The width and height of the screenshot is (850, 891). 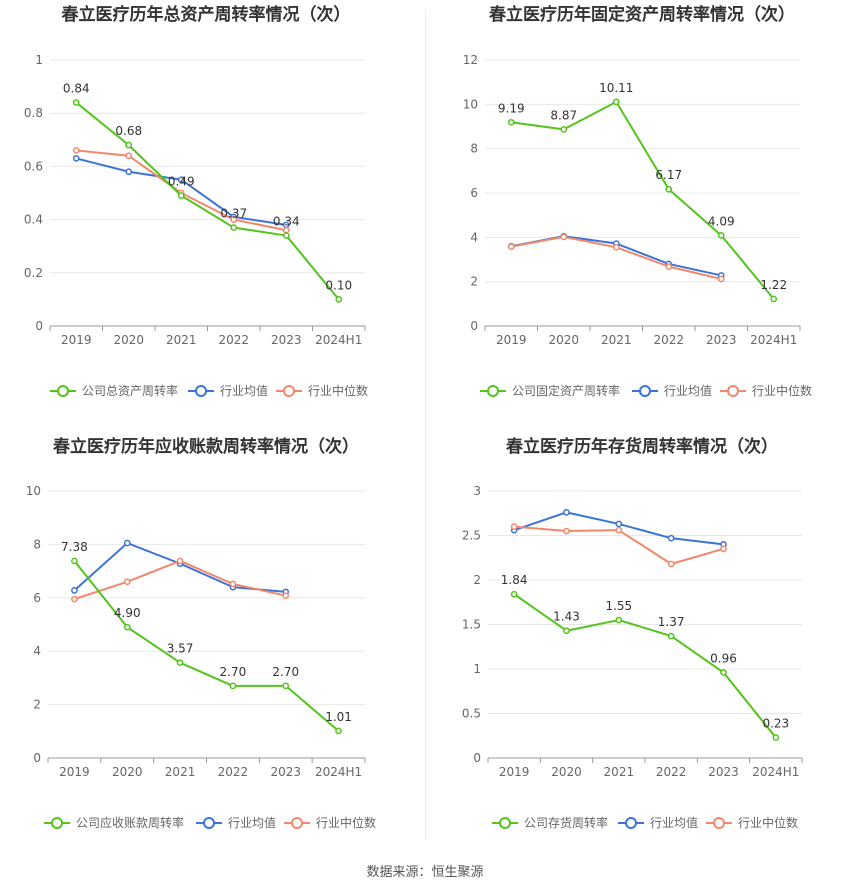 I want to click on x-tick-label: 2022, so click(x=233, y=340).